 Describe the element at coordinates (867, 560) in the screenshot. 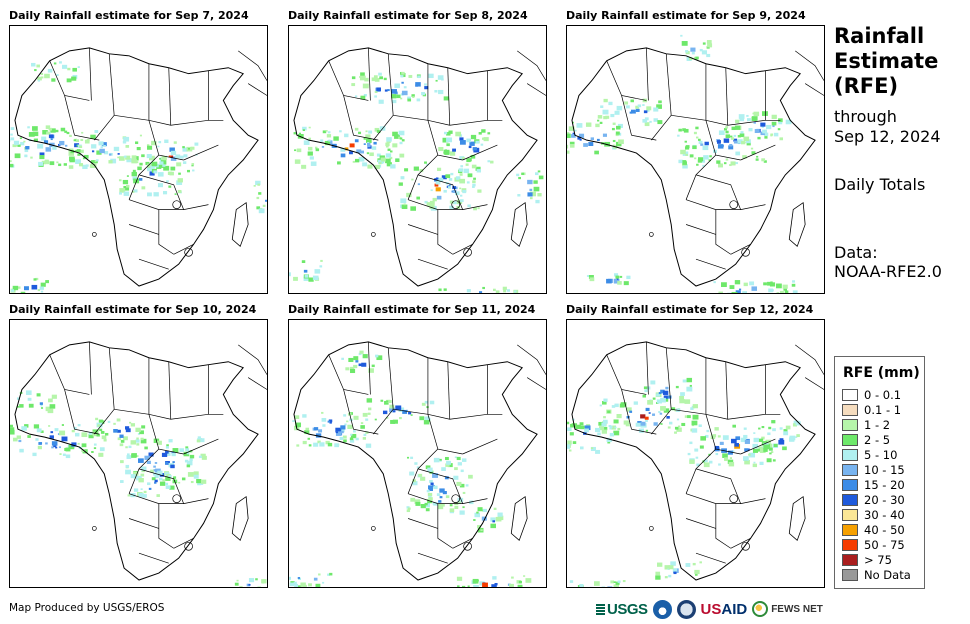

I see `legend-item: > 75` at that location.